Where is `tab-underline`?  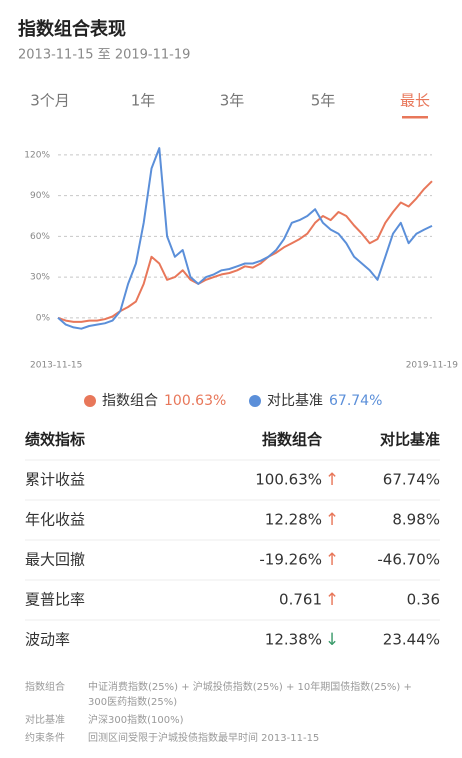
tab-underline is located at coordinates (415, 117).